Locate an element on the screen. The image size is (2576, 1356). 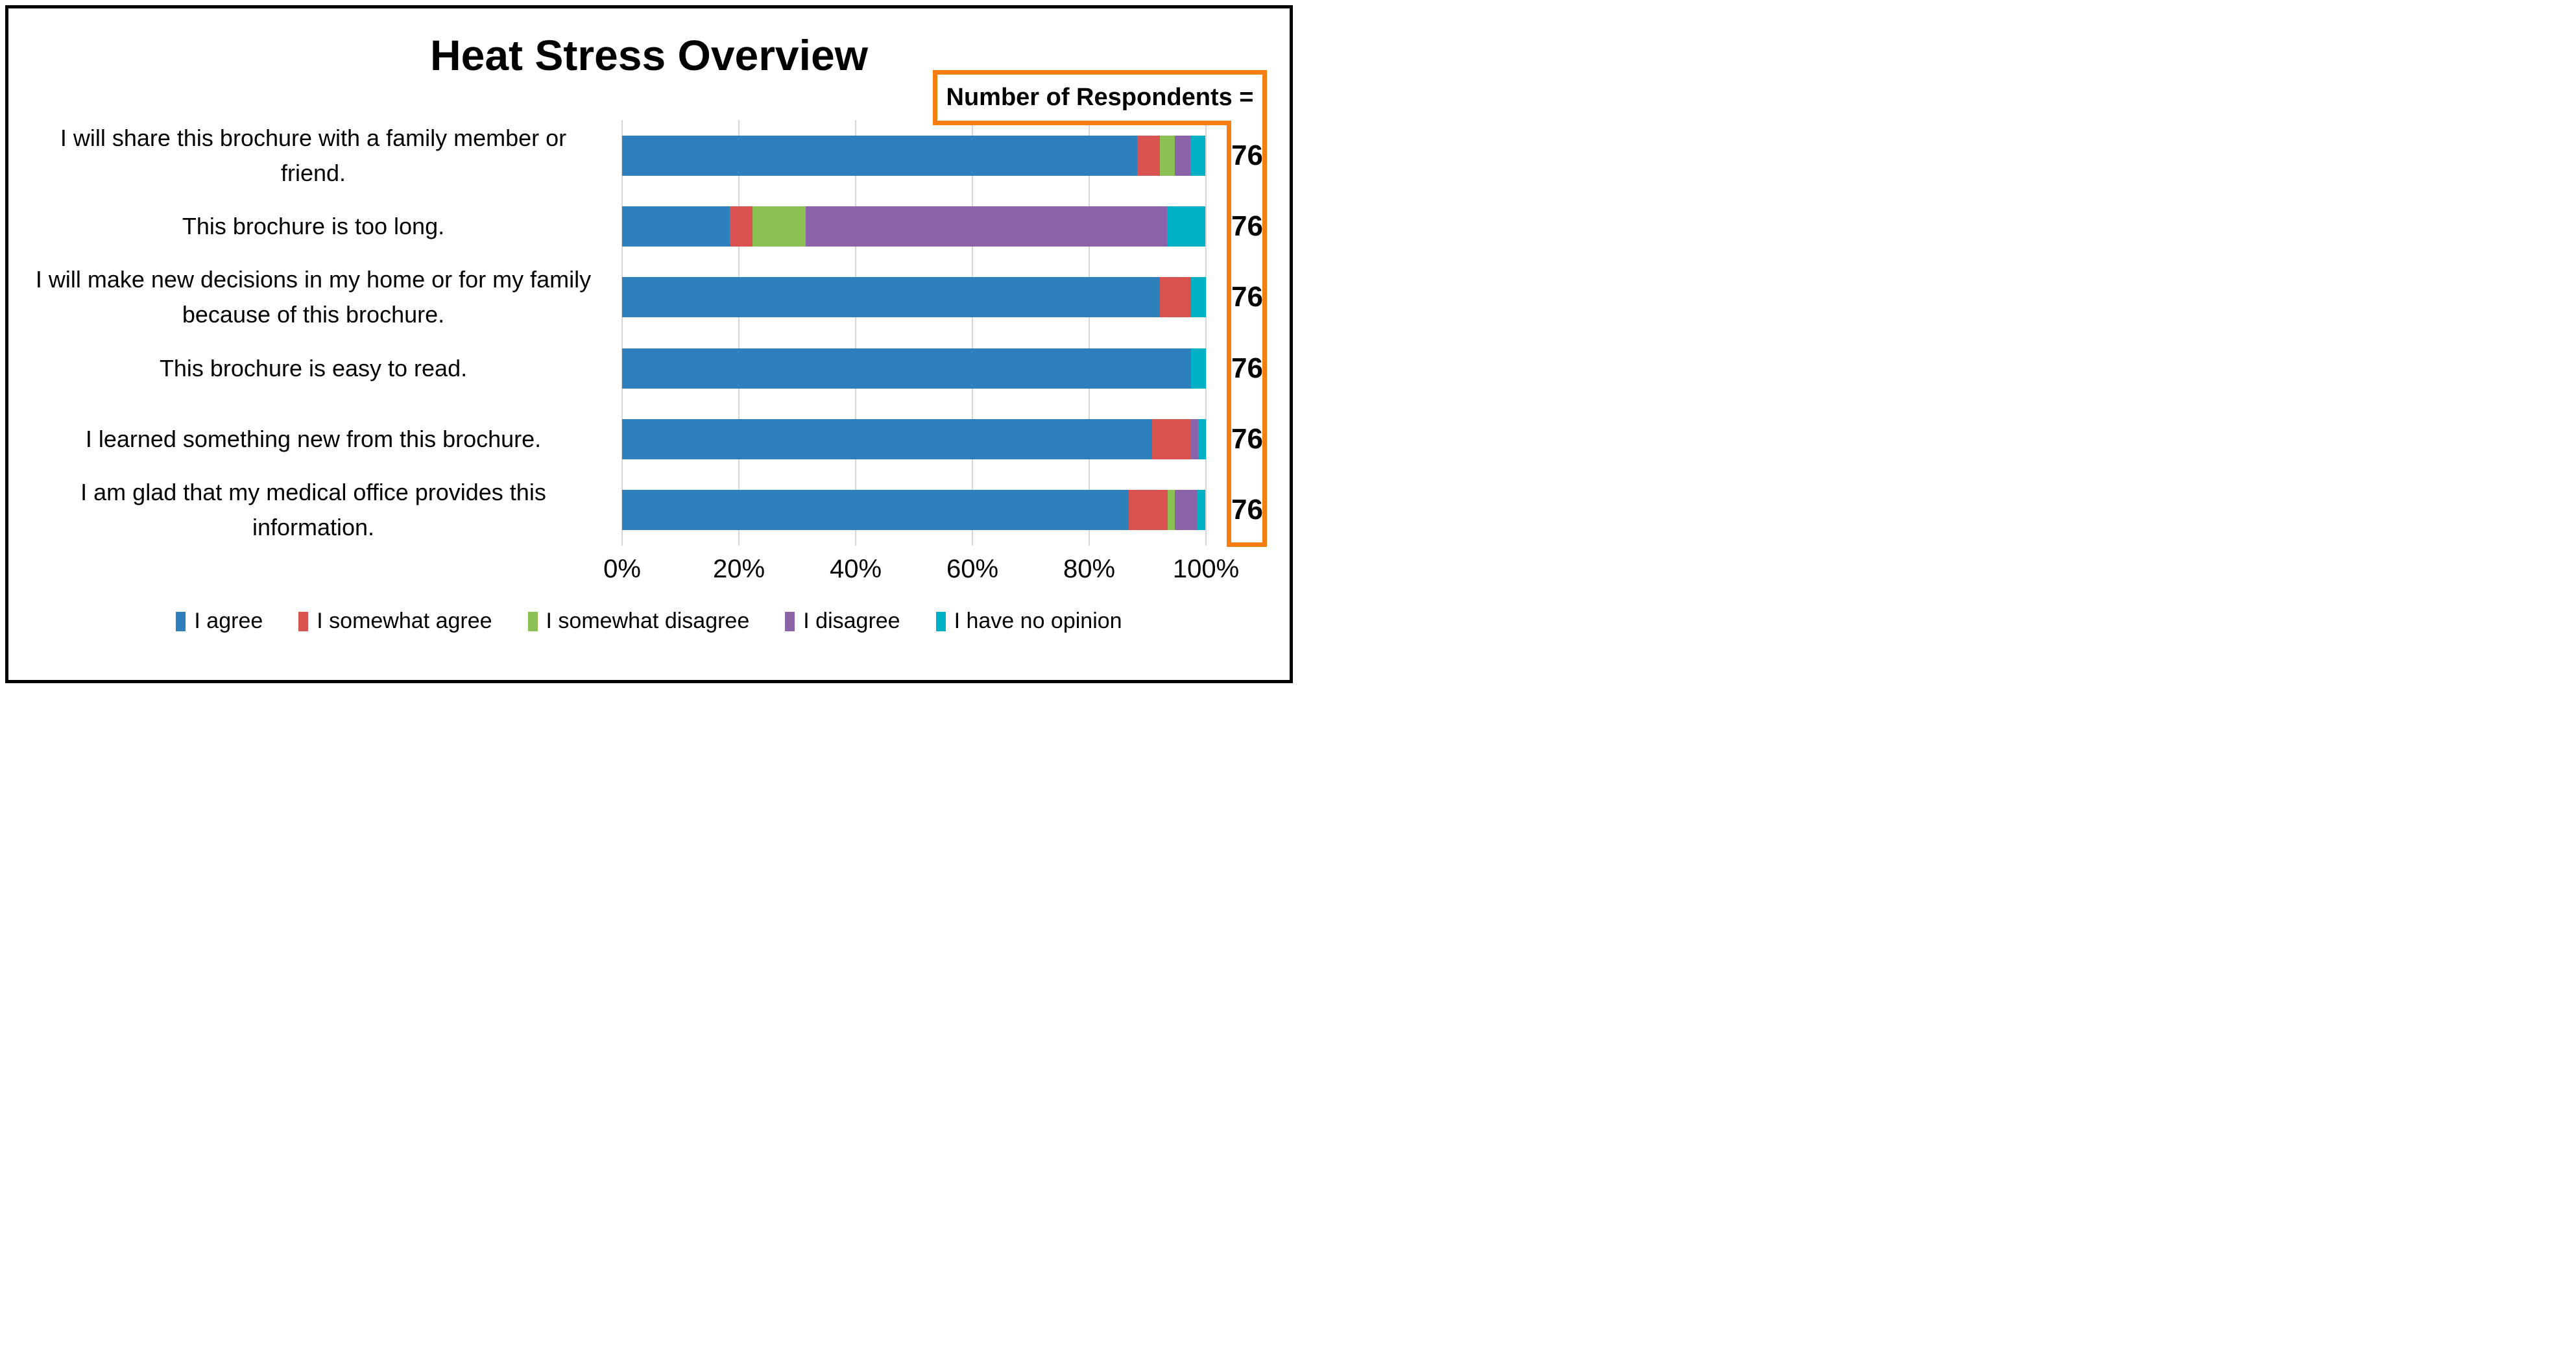
gridline-100- is located at coordinates (1206, 333).